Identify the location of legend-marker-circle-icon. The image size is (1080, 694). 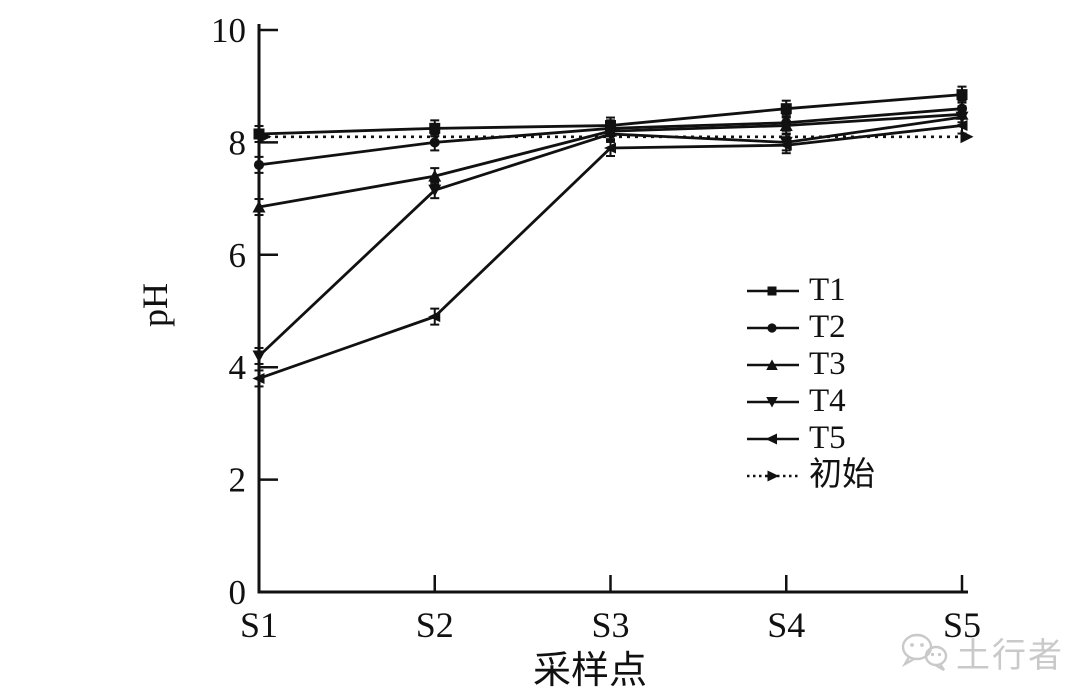
(773, 327).